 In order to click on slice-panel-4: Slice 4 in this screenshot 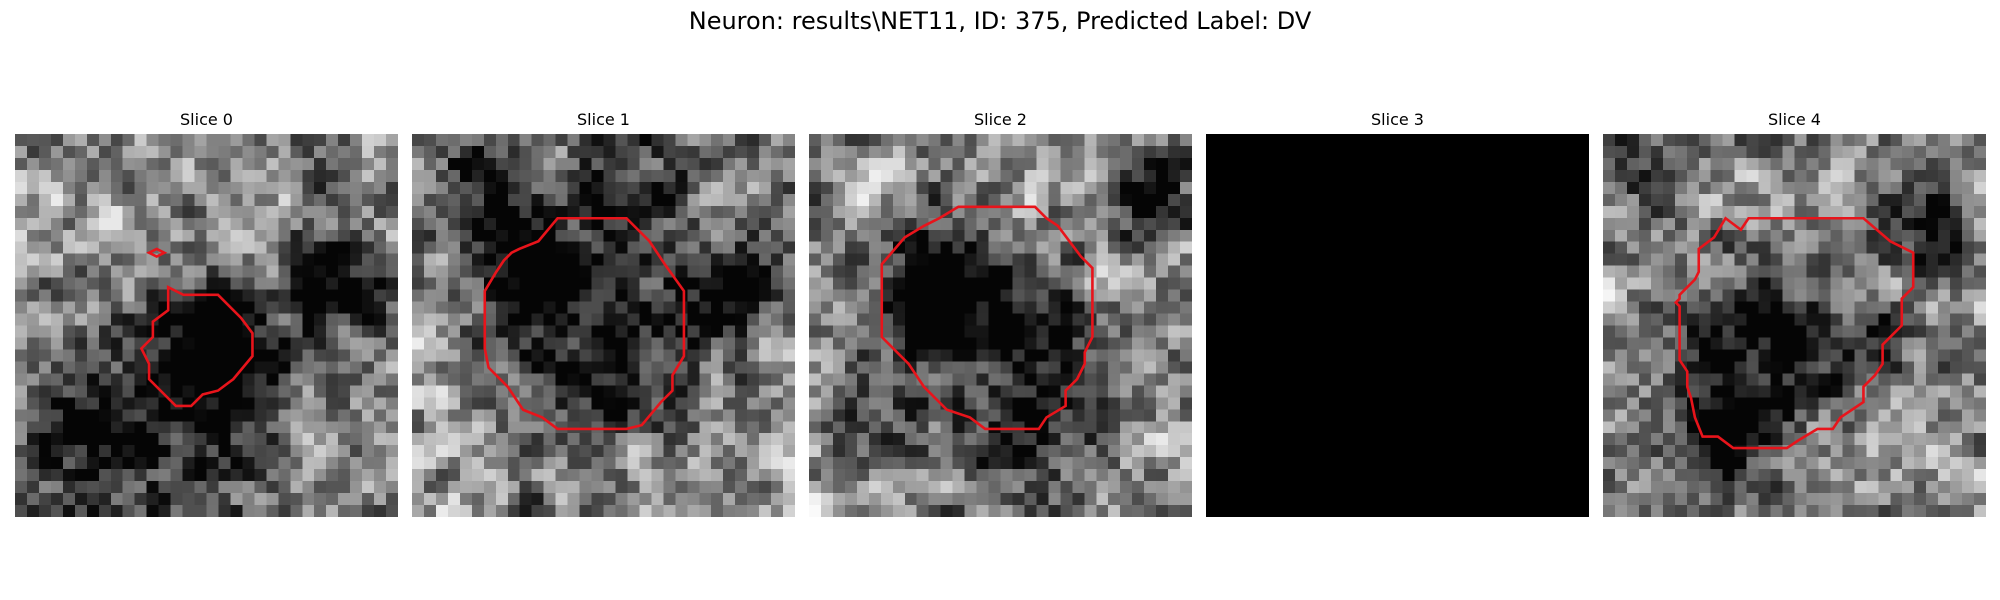, I will do `click(1794, 312)`.